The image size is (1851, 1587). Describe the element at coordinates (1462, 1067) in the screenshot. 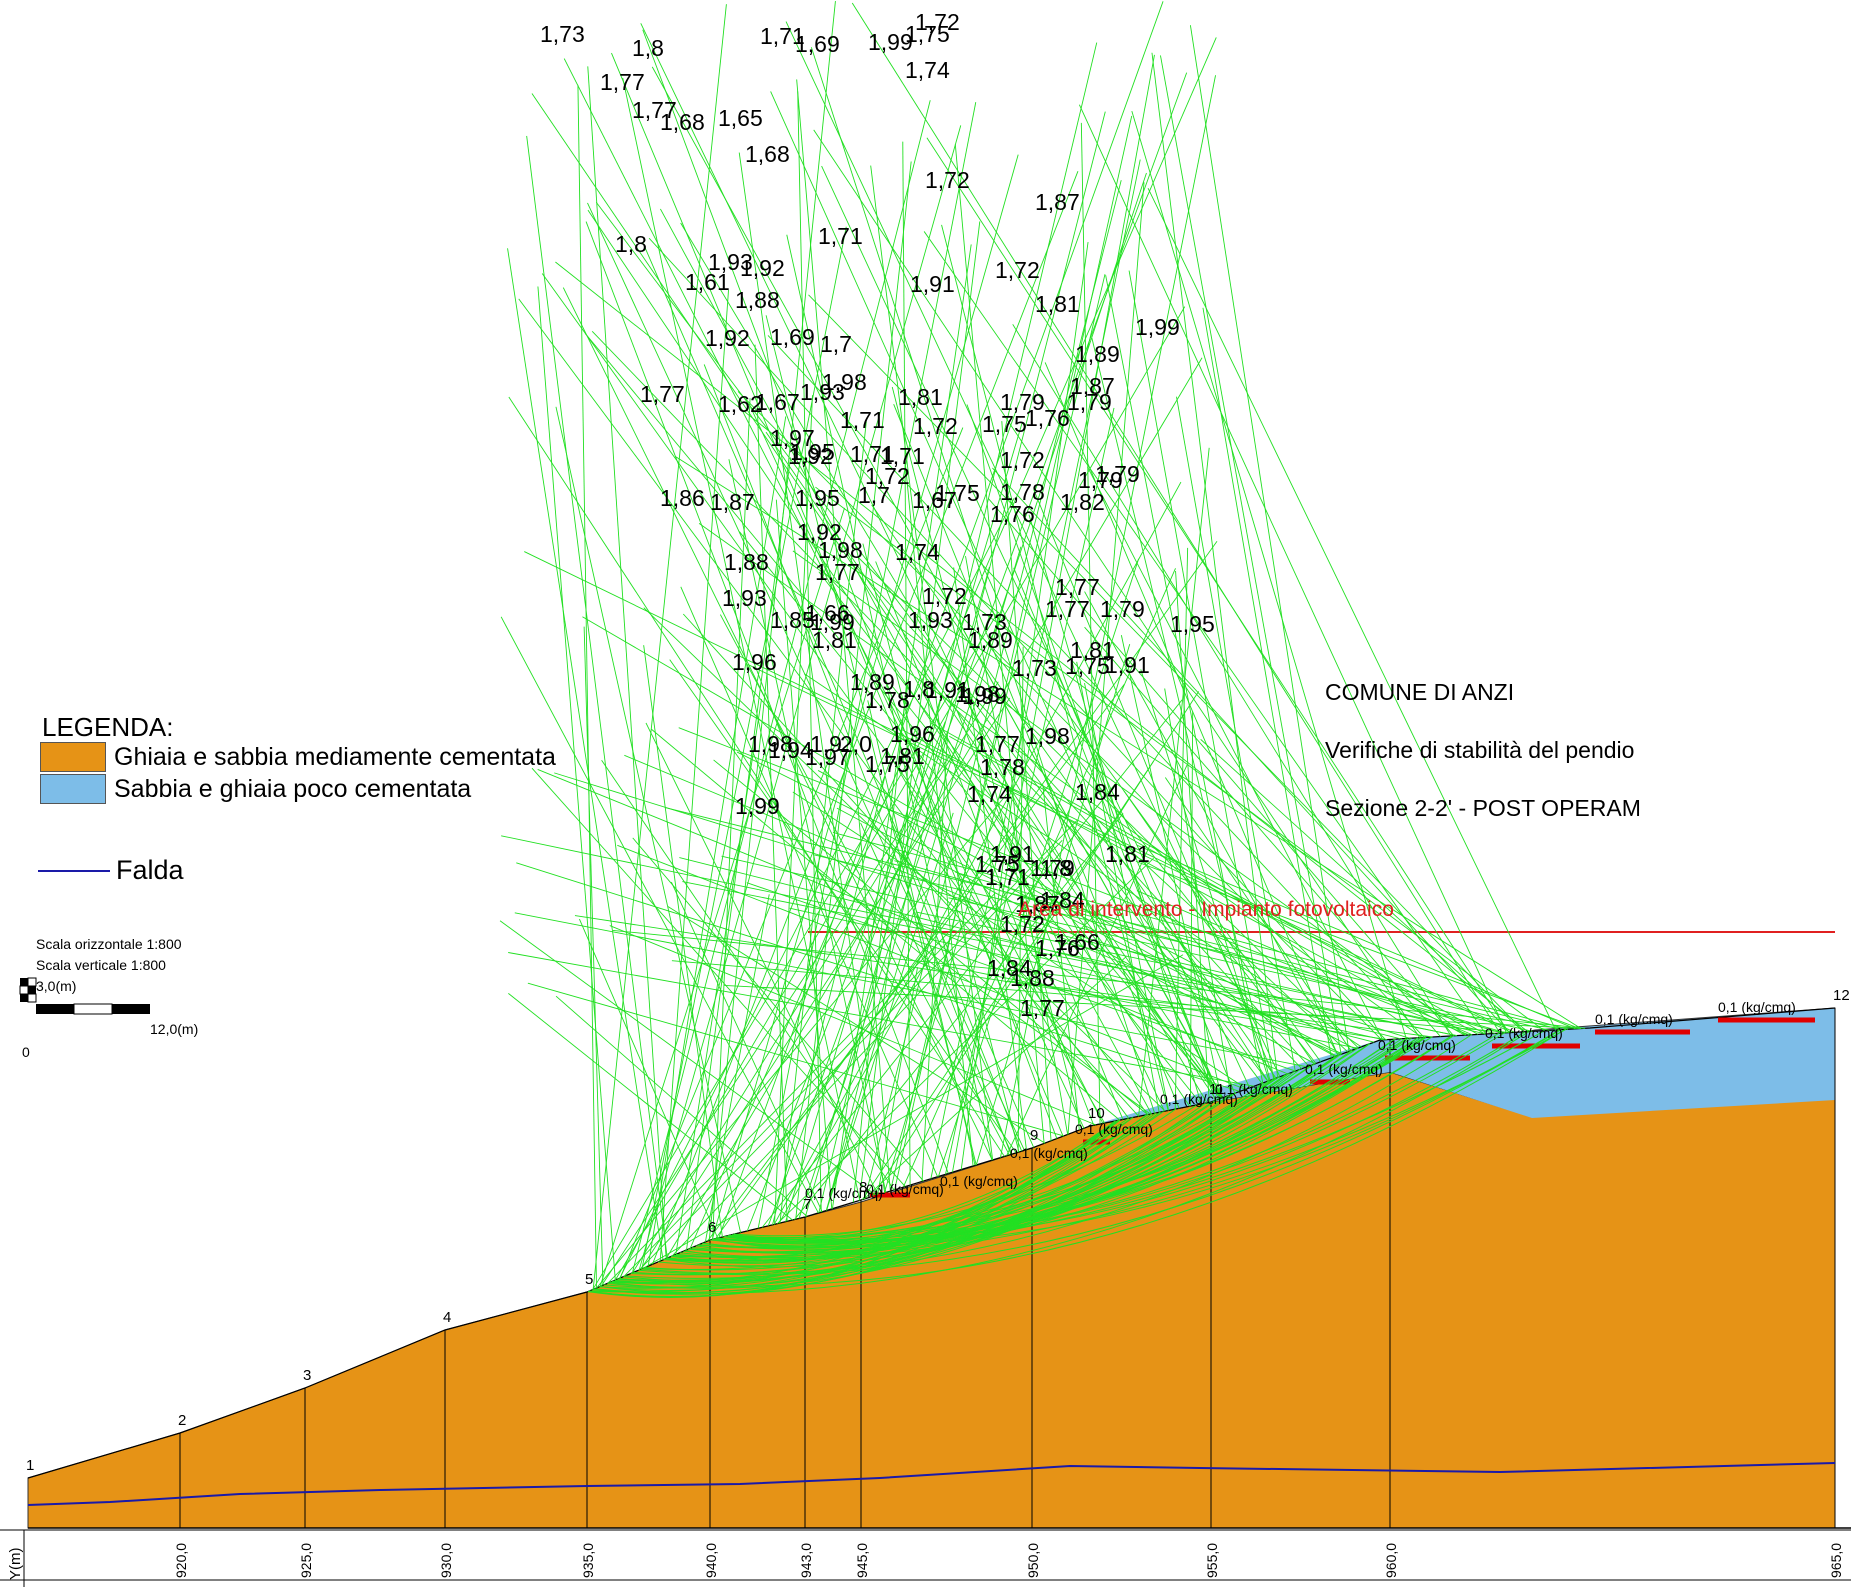

I see `sand-layer-upper` at that location.